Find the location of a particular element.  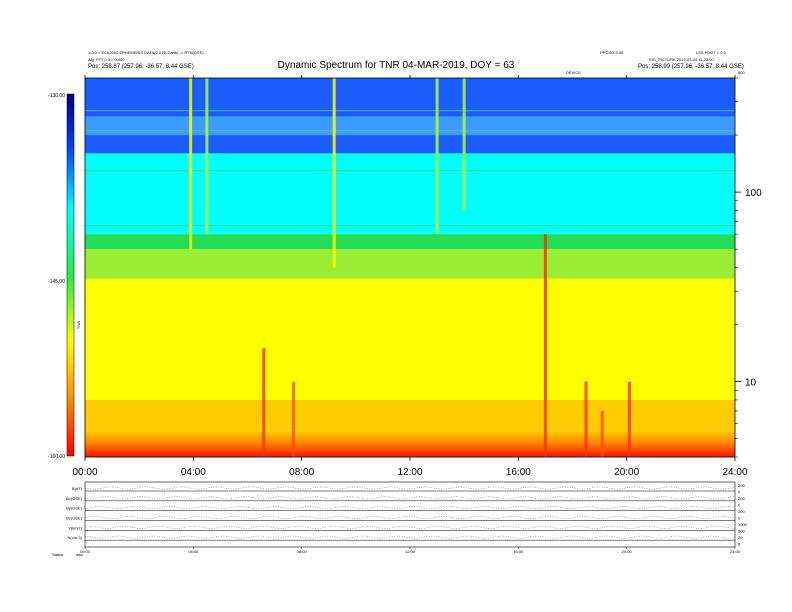

lower-row-label: B(nT) is located at coordinates (77, 488).